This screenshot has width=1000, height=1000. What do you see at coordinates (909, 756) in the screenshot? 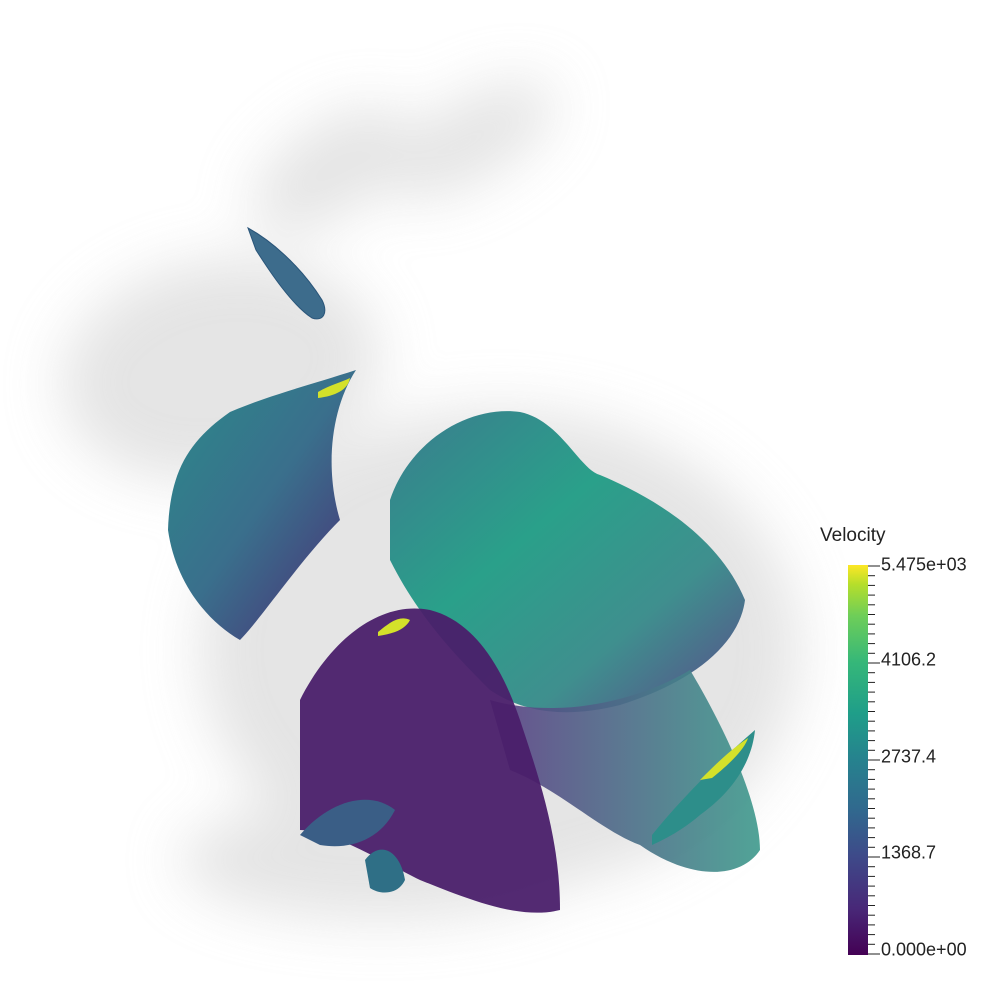
I see `tick-label-2737: 2737.4` at bounding box center [909, 756].